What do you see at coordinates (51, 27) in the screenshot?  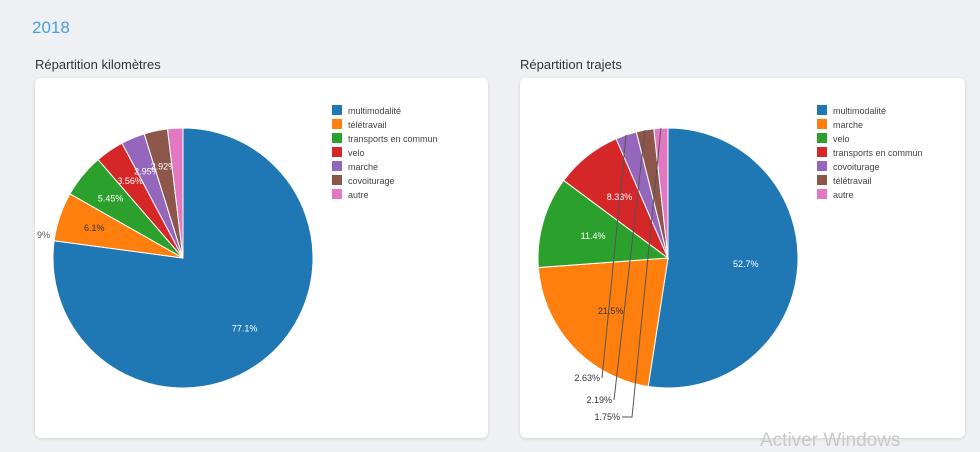 I see `year-heading: 2018` at bounding box center [51, 27].